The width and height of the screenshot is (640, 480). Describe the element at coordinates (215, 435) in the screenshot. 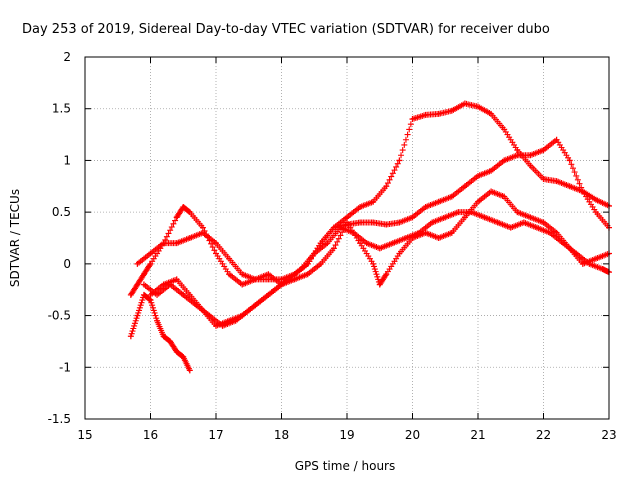

I see `x-tick-label: 17` at that location.